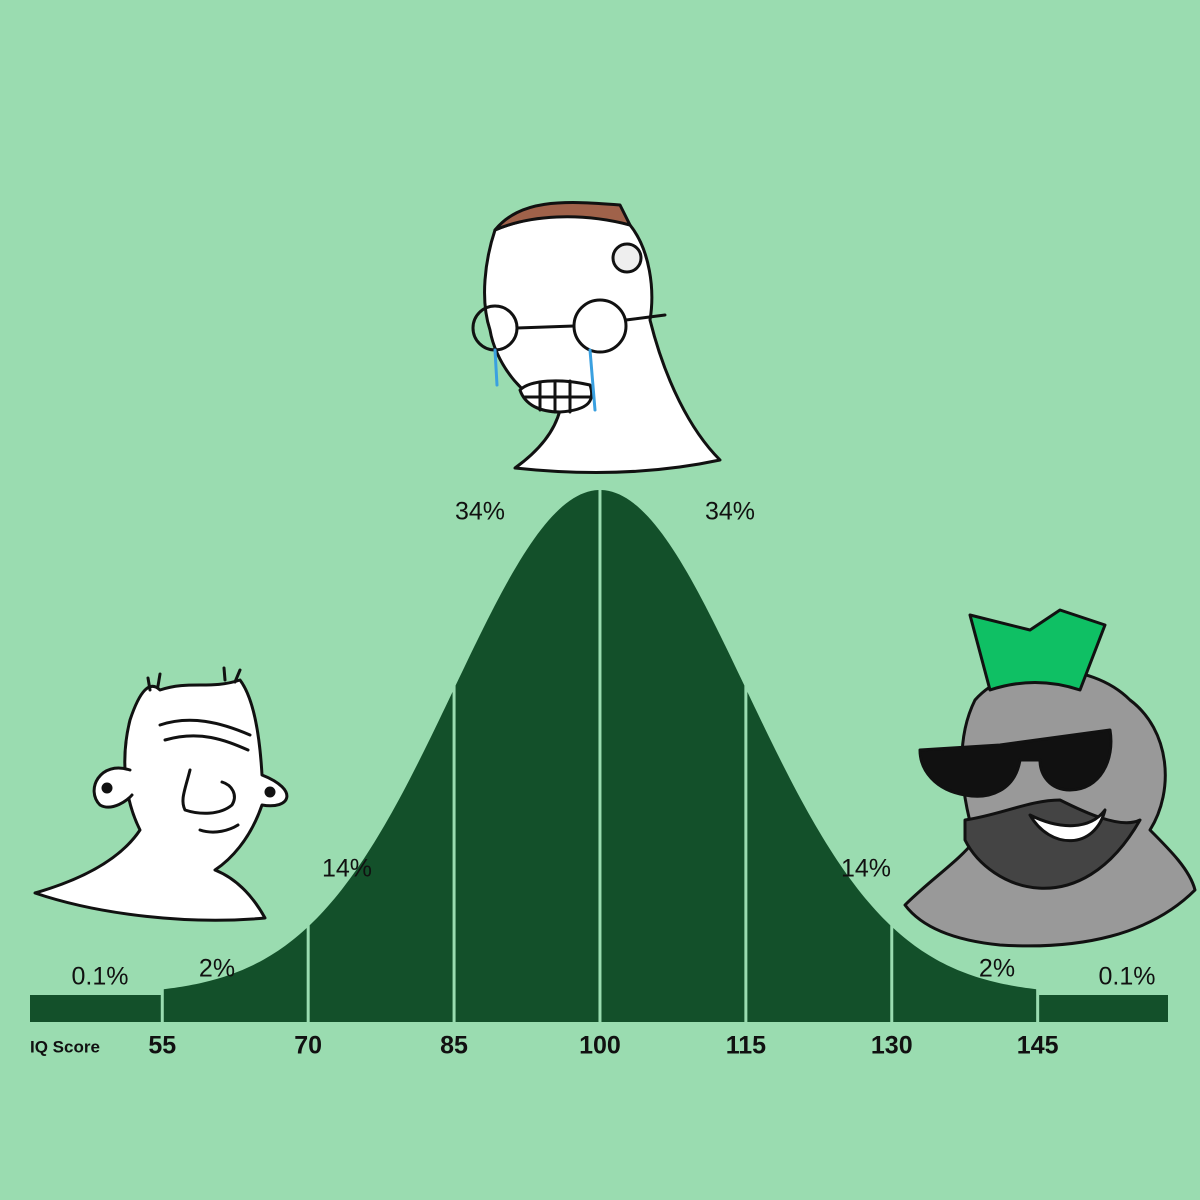  Describe the element at coordinates (1038, 1046) in the screenshot. I see `x-tick-label: 145` at that location.